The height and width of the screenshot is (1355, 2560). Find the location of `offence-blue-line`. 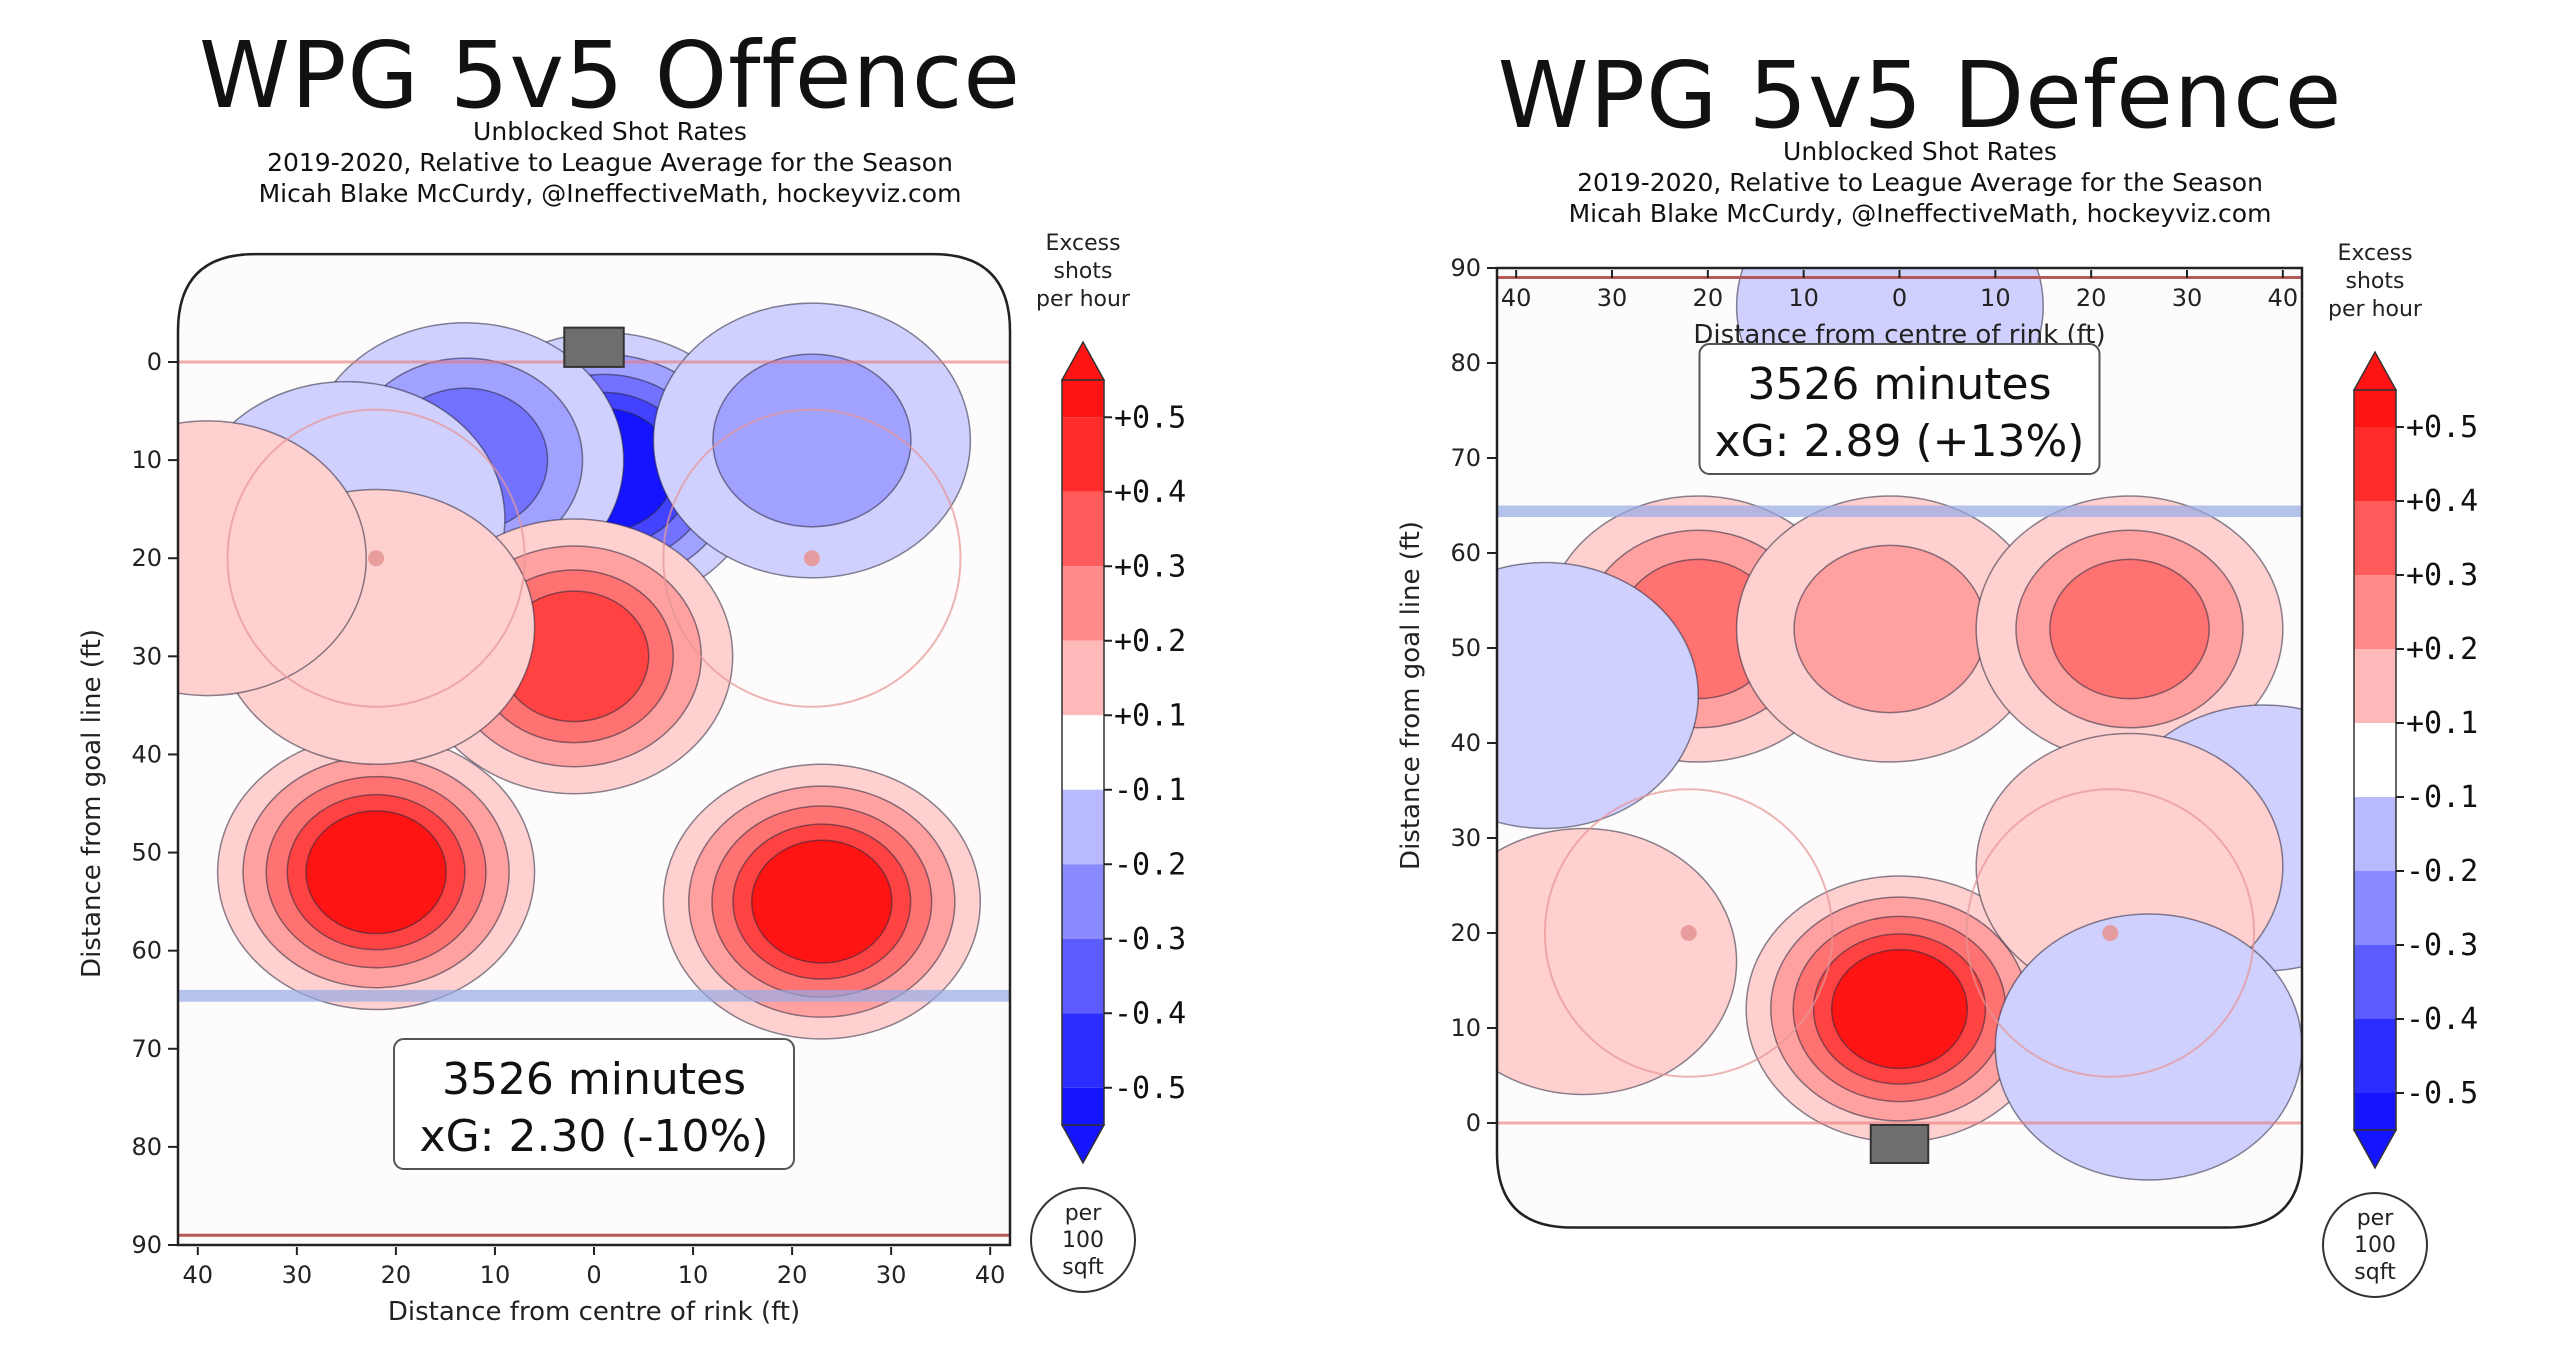

offence-blue-line is located at coordinates (594, 995).